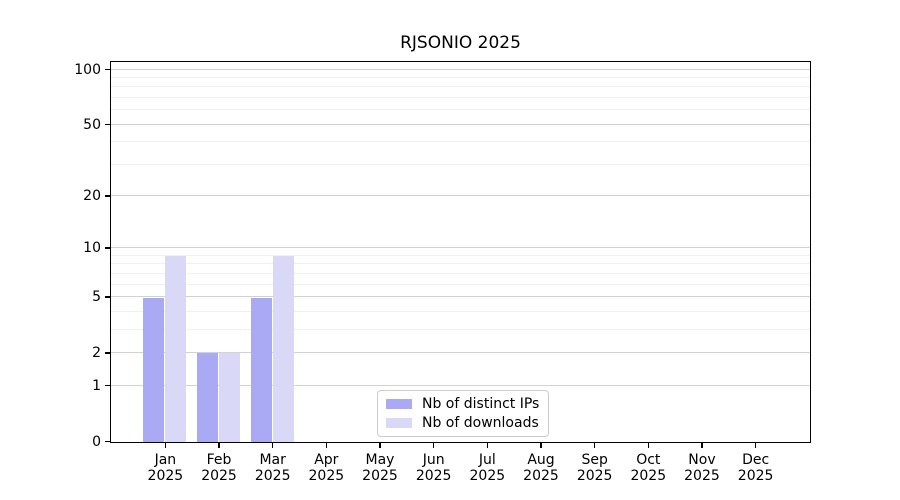 The width and height of the screenshot is (900, 500). I want to click on y-tick-label-0: 0, so click(96, 441).